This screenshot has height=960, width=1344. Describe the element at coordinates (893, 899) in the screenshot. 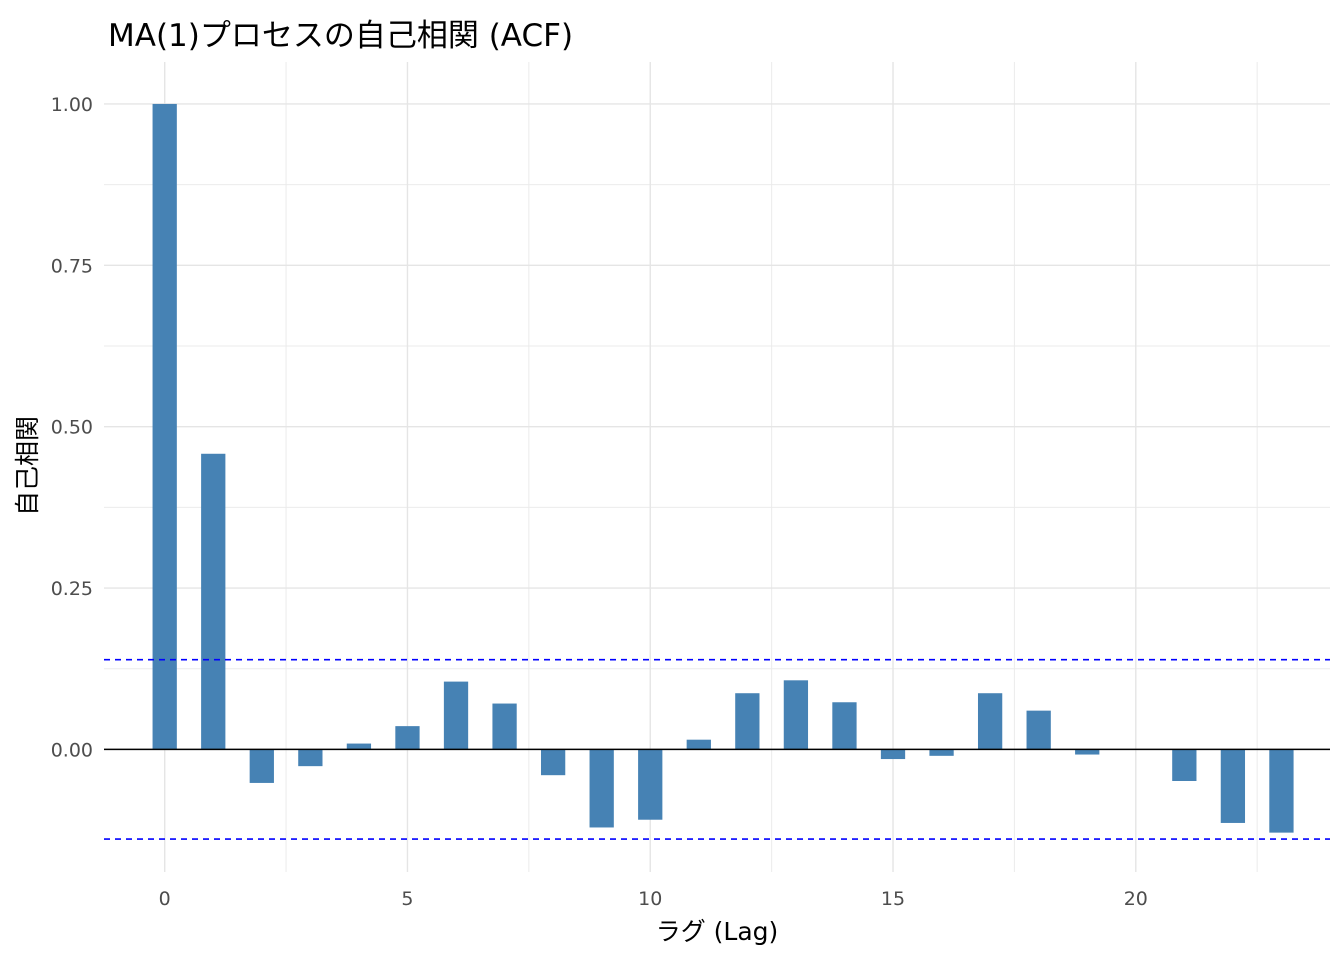

I see `x-tick-label: 15` at that location.